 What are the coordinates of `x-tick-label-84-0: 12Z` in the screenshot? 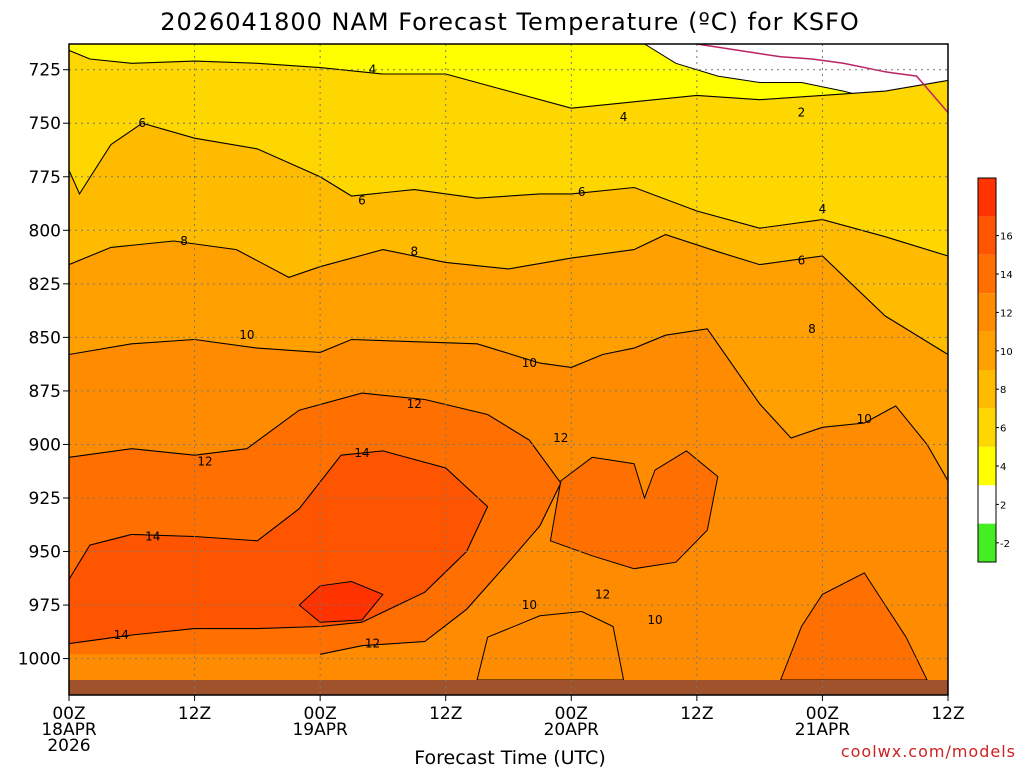 It's located at (947, 714).